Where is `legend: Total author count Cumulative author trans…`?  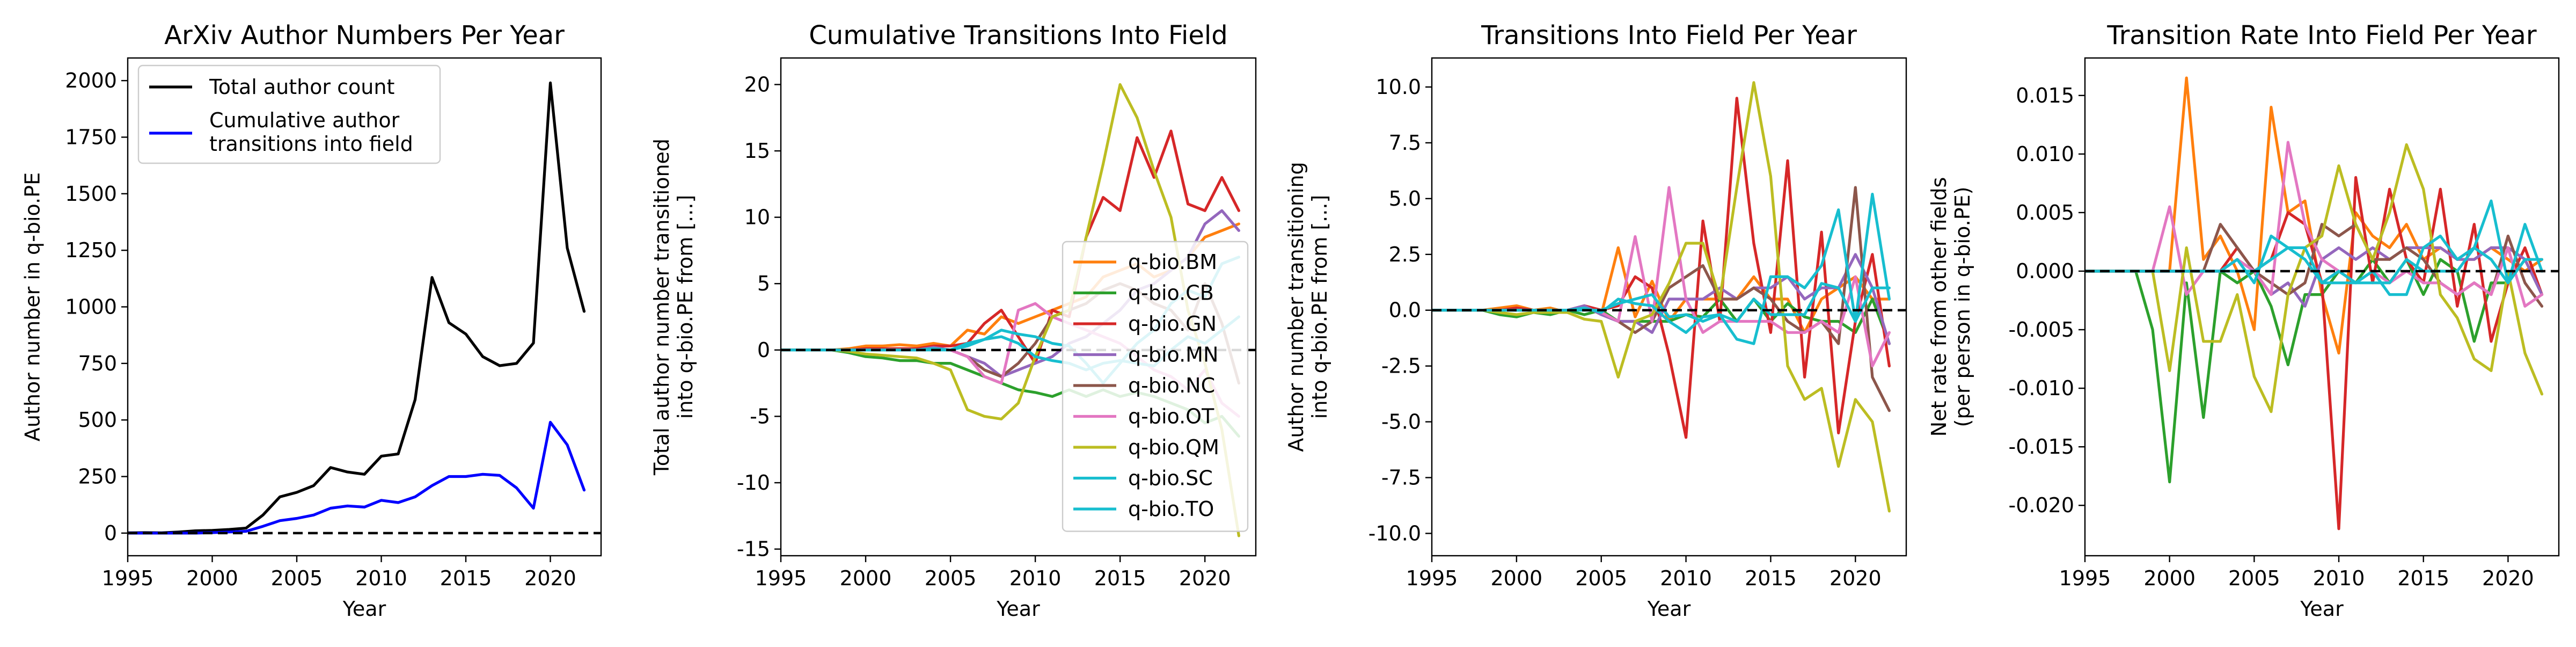 legend: Total author count Cumulative author trans… is located at coordinates (289, 114).